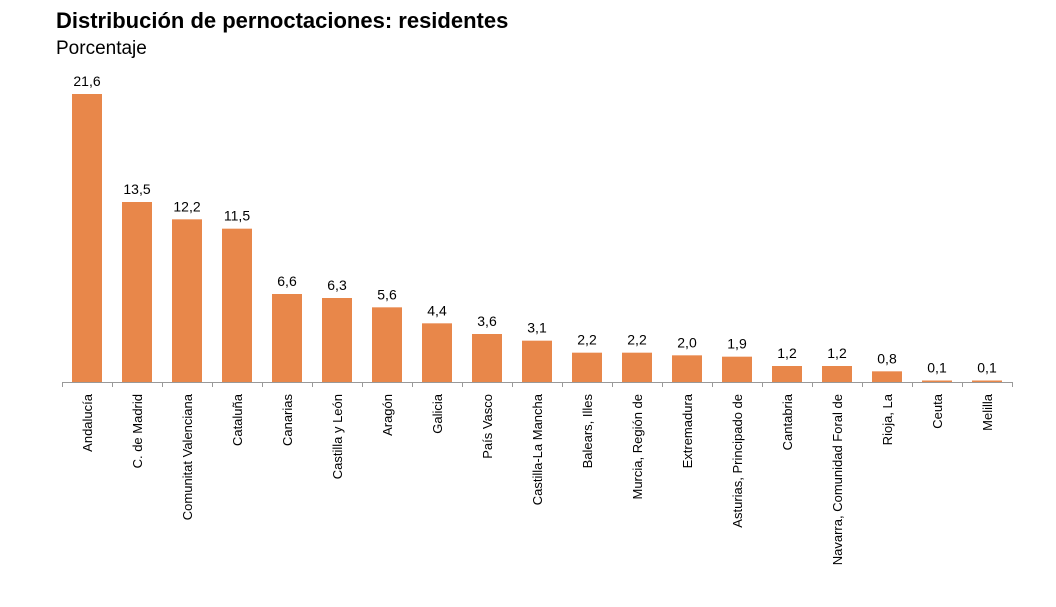 The image size is (1056, 607). Describe the element at coordinates (887, 358) in the screenshot. I see `data-label: 0,8` at that location.